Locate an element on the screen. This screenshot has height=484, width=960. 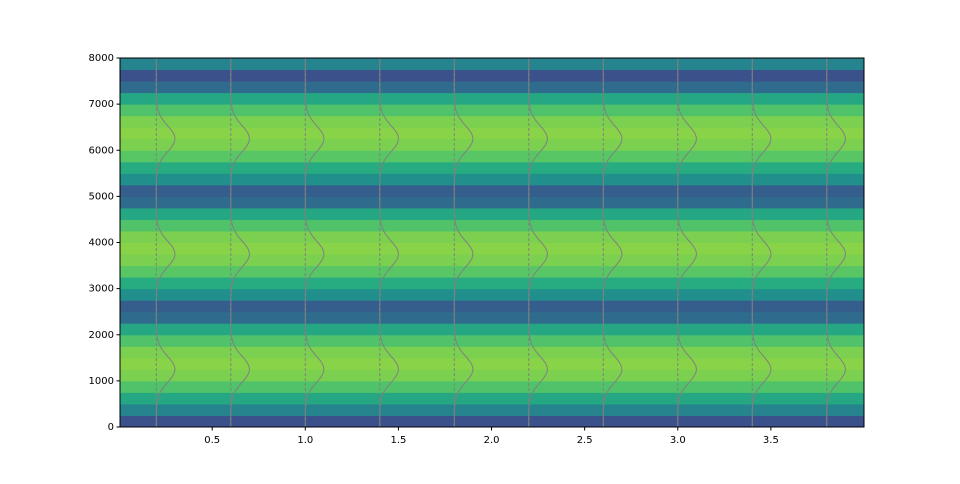
y-tick-label: 6000 is located at coordinates (101, 150).